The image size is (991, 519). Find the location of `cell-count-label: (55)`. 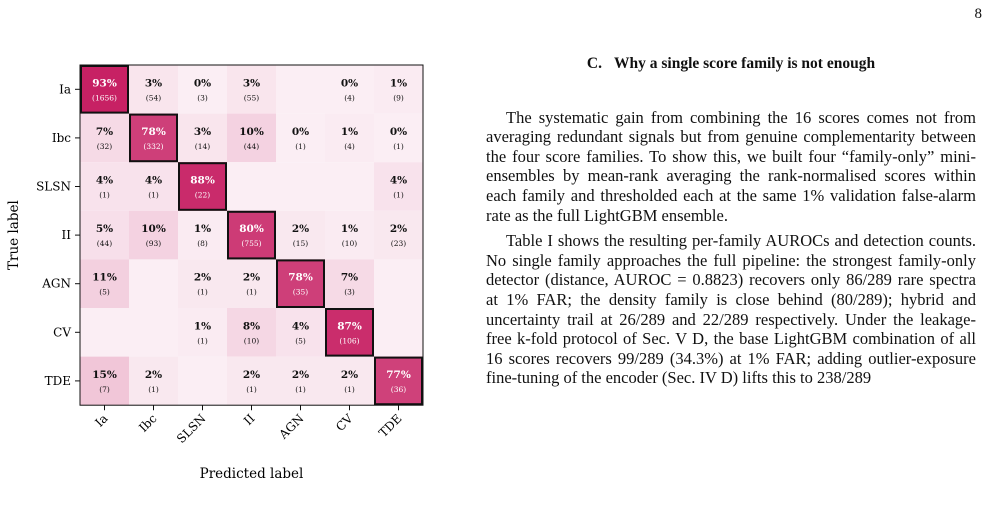

cell-count-label: (55) is located at coordinates (251, 97).